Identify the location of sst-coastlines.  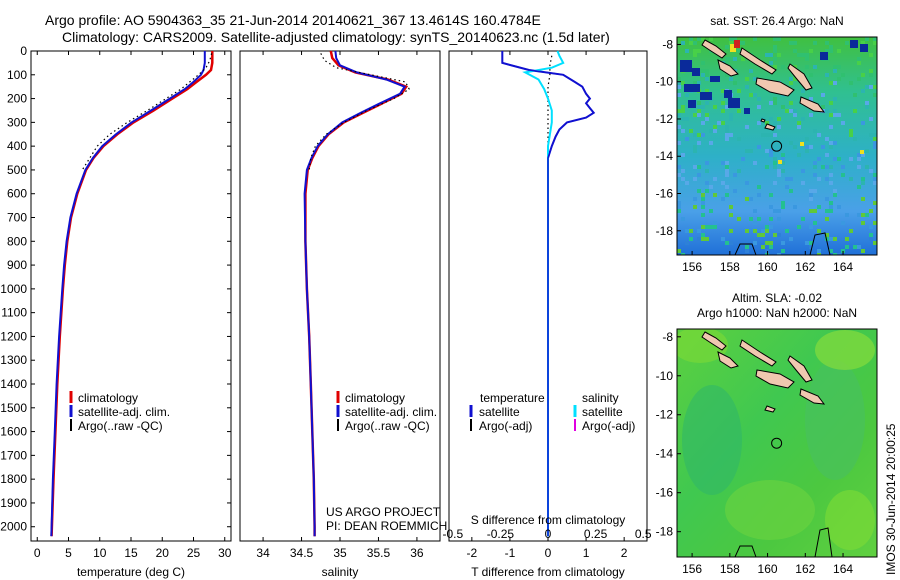
(763, 85).